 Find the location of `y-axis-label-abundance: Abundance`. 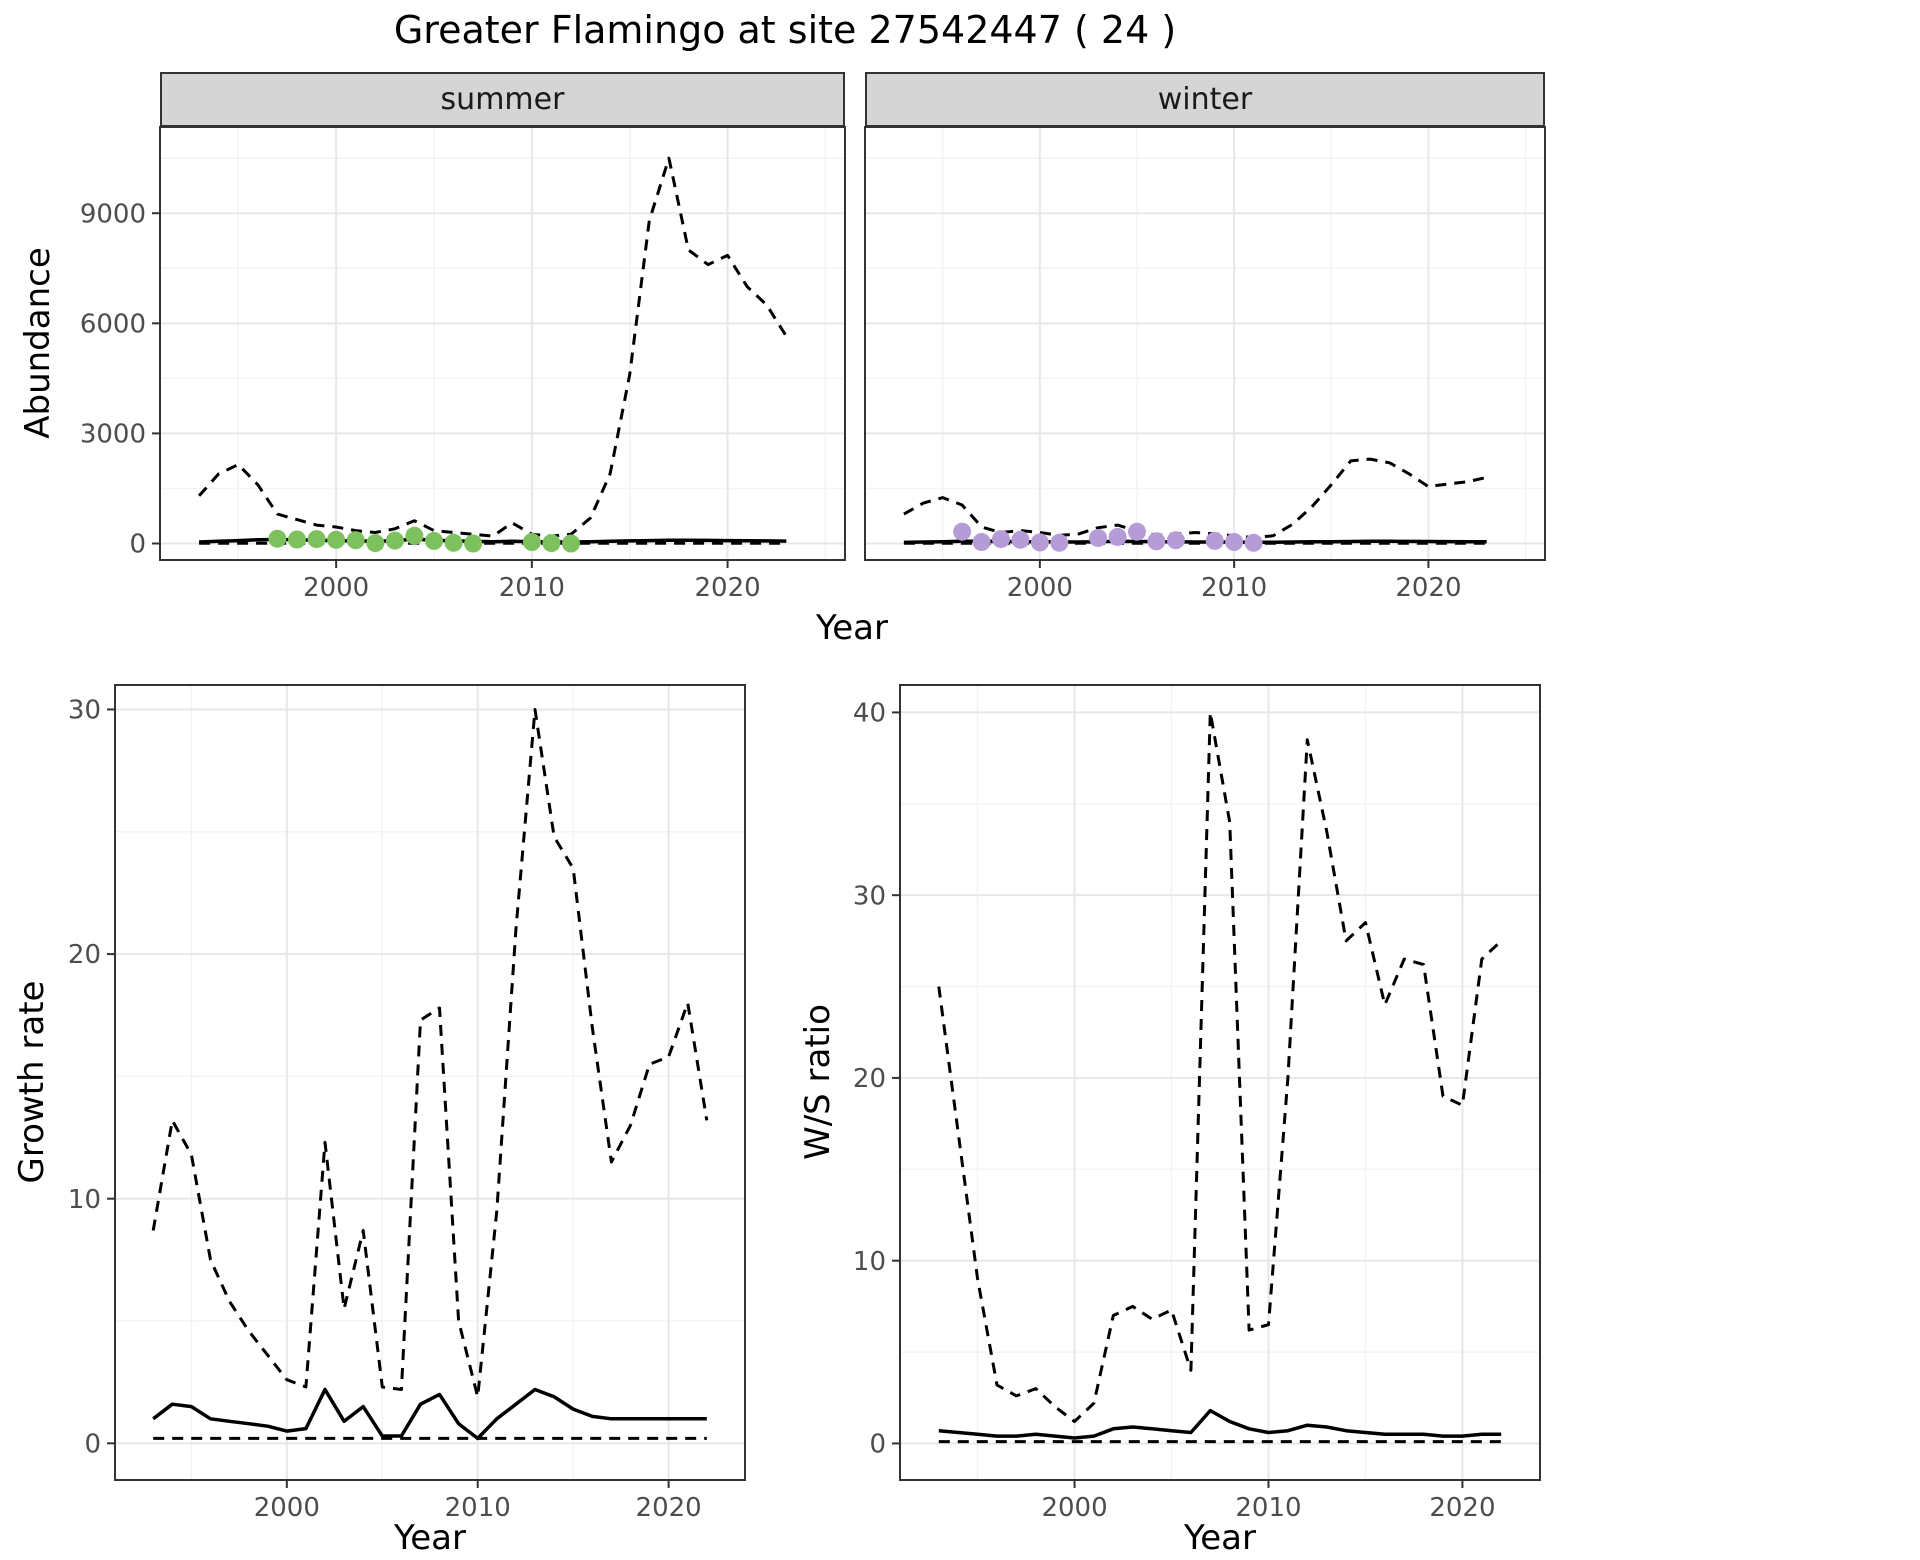

y-axis-label-abundance: Abundance is located at coordinates (38, 343).